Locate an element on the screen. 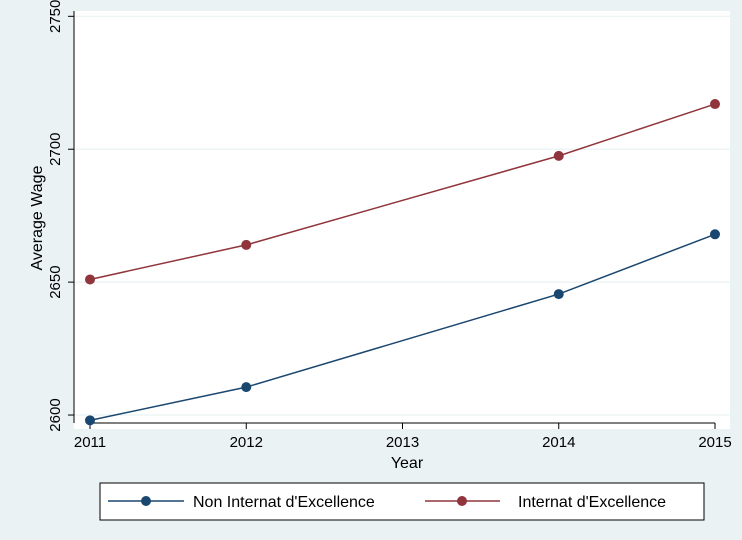  legend-box is located at coordinates (402, 501).